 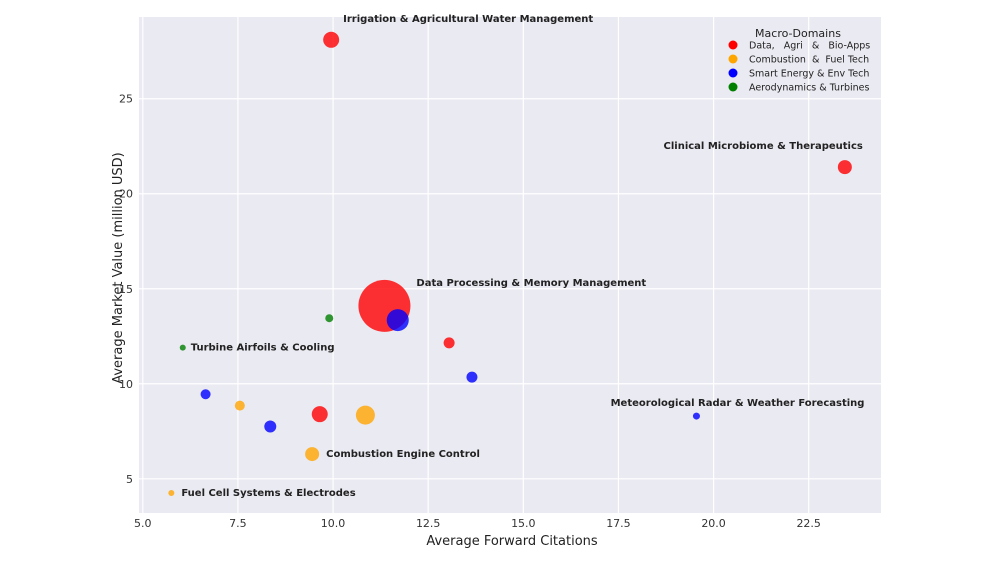 What do you see at coordinates (126, 384) in the screenshot?
I see `y-tick-label: 10` at bounding box center [126, 384].